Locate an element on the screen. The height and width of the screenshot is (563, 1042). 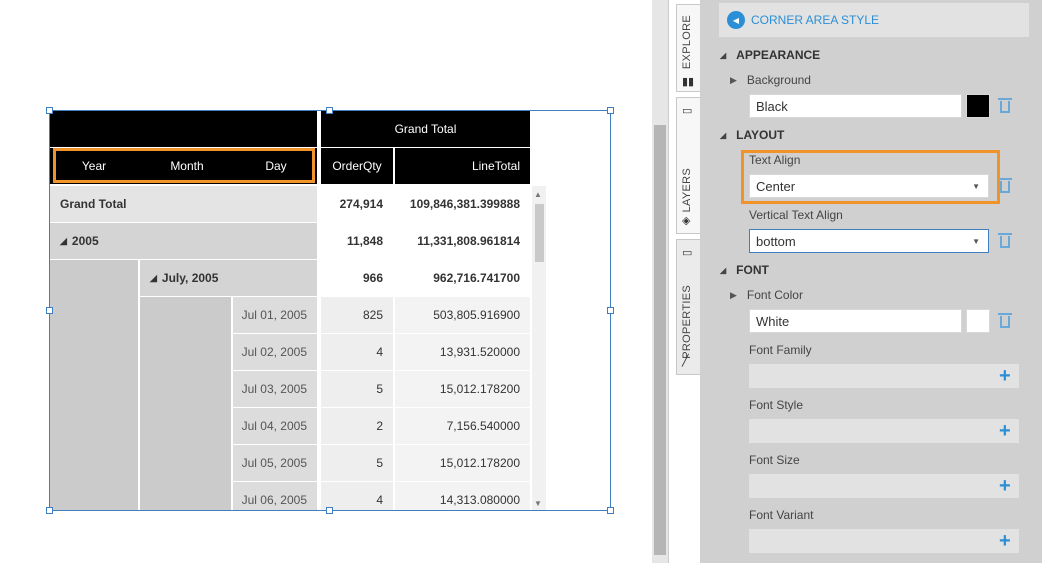
column-header-grand-total: Grand Total is located at coordinates (425, 129).